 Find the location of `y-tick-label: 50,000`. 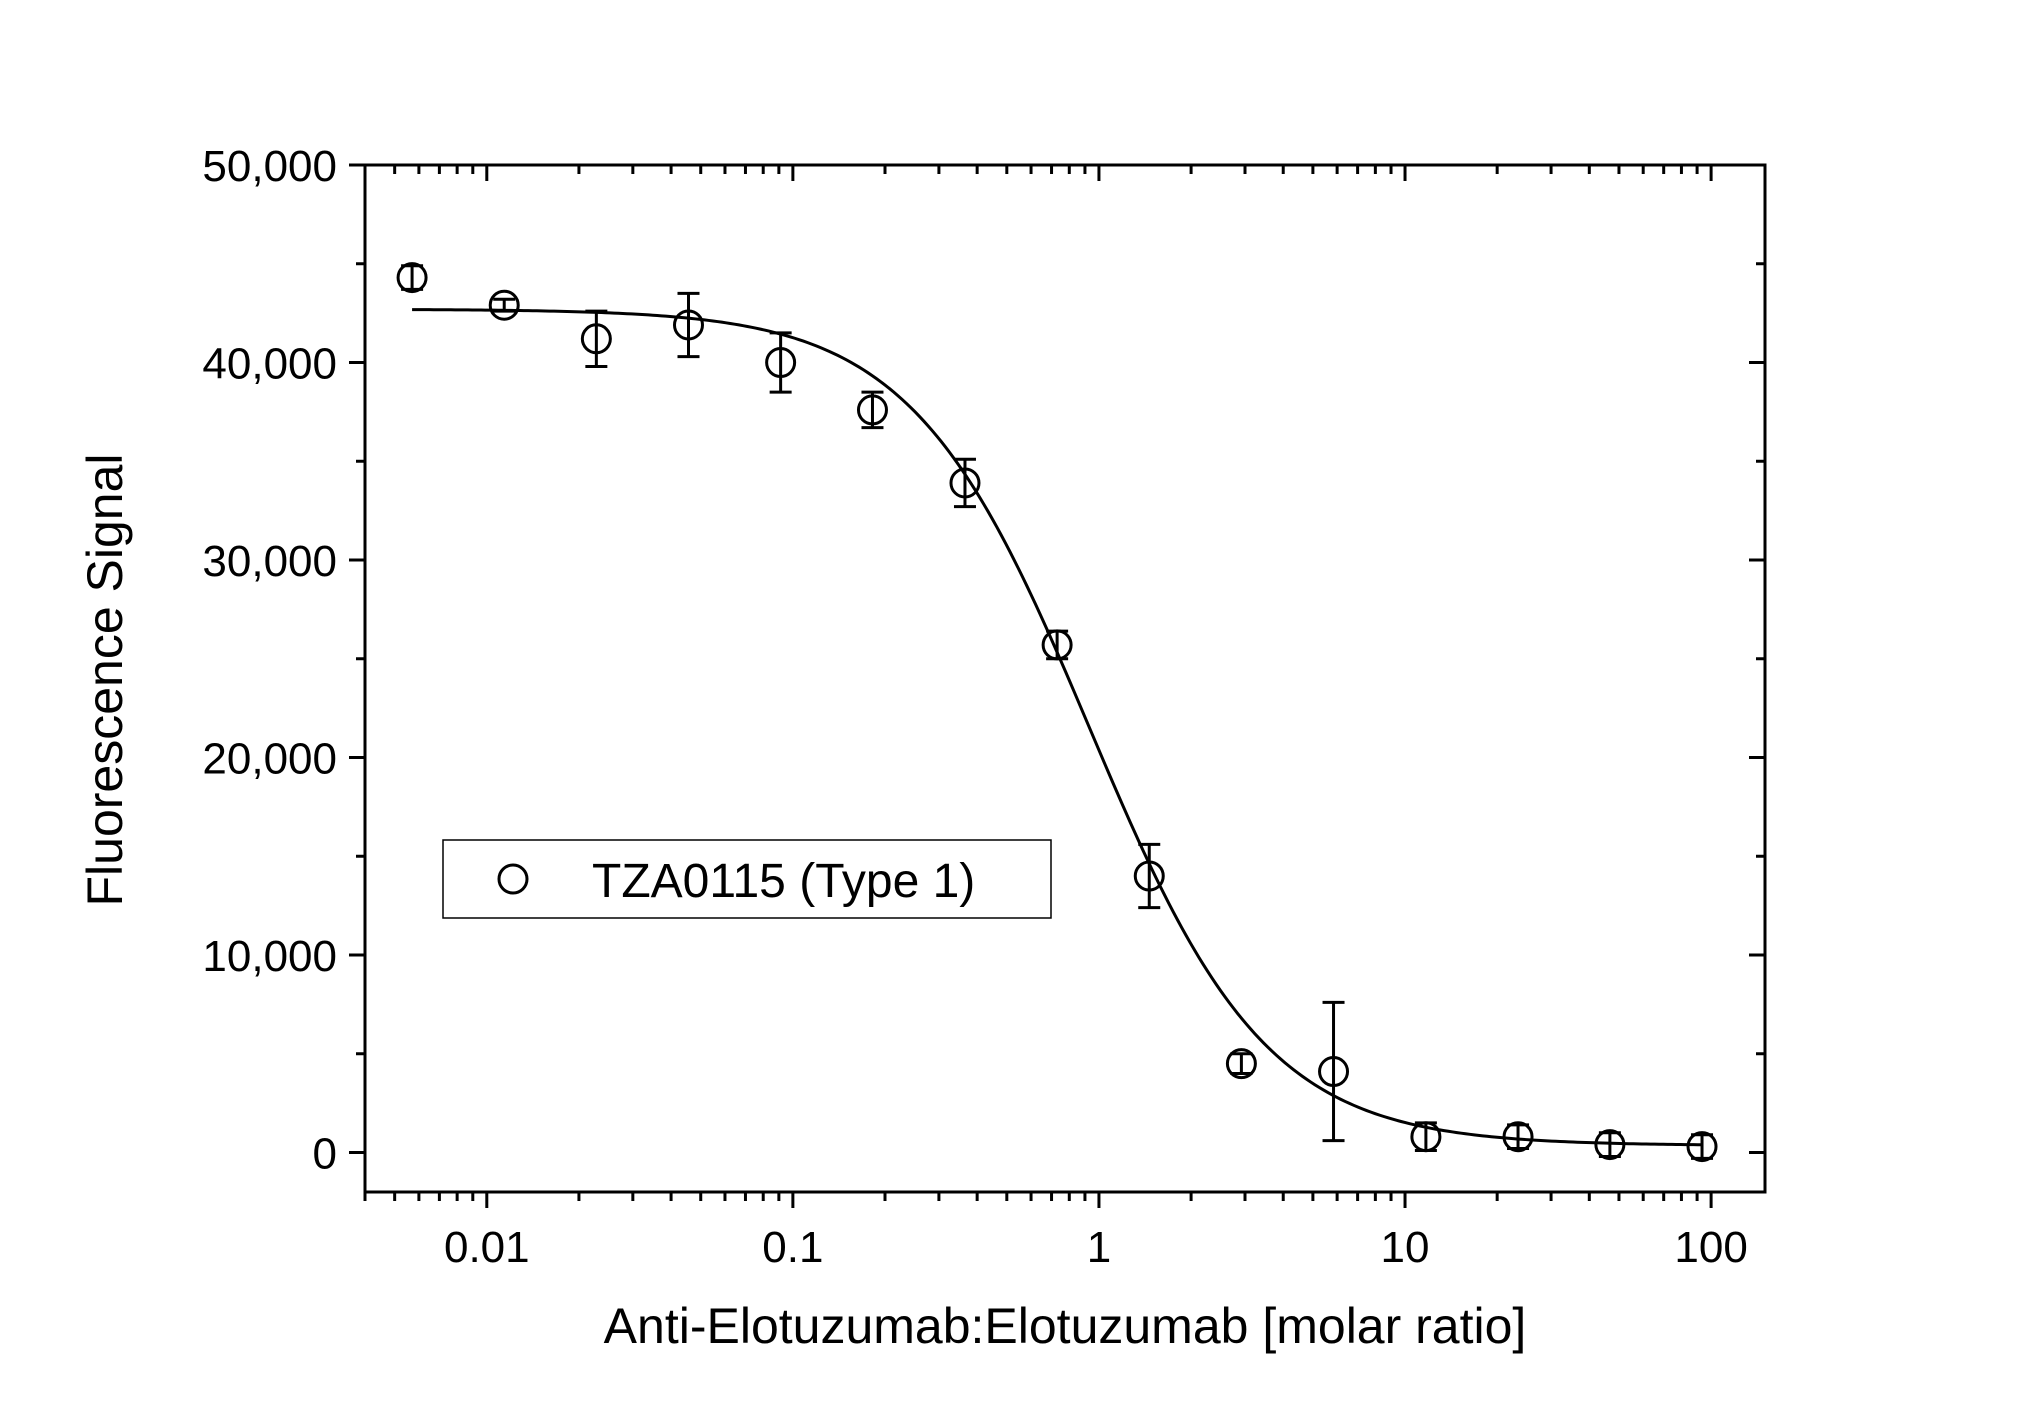

y-tick-label: 50,000 is located at coordinates (269, 166).